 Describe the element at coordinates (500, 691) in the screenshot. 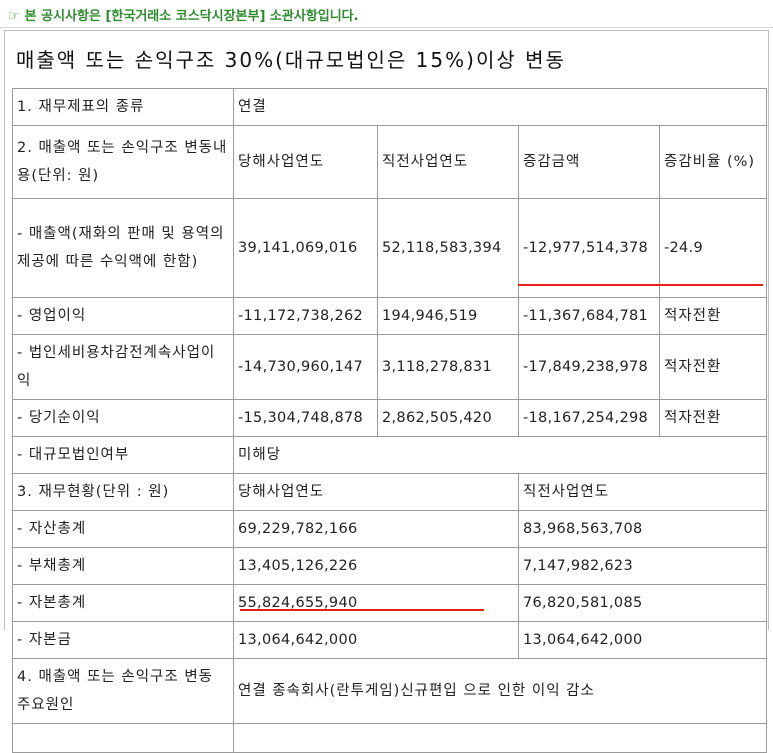

I see `change-reason: 연결 종속회사(란투게임)신규편입 으로 인한 이익 감소` at that location.